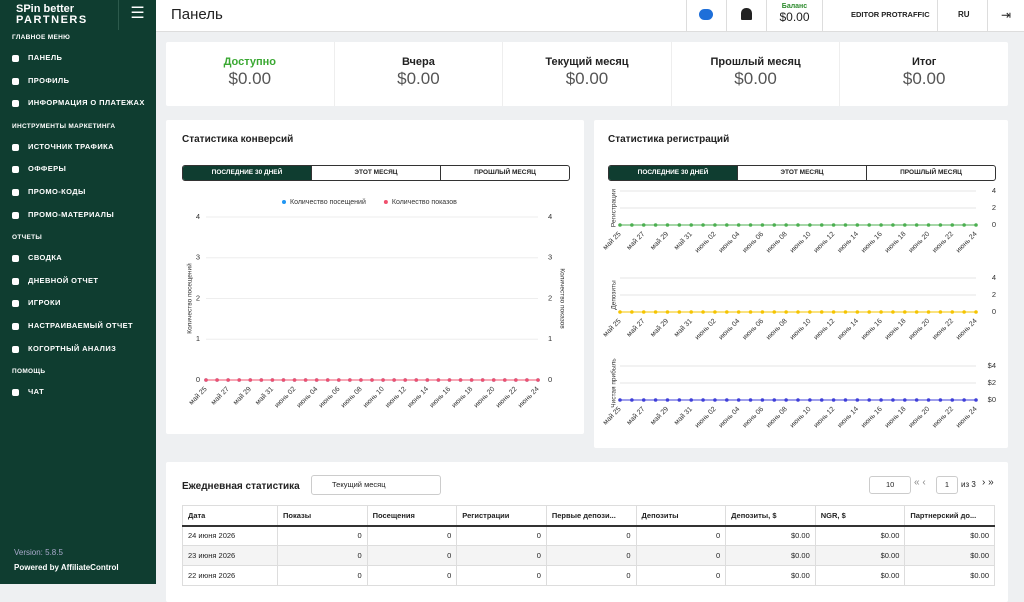 The width and height of the screenshot is (1024, 602). What do you see at coordinates (1005, 16) in the screenshot?
I see `logout: ⇥` at bounding box center [1005, 16].